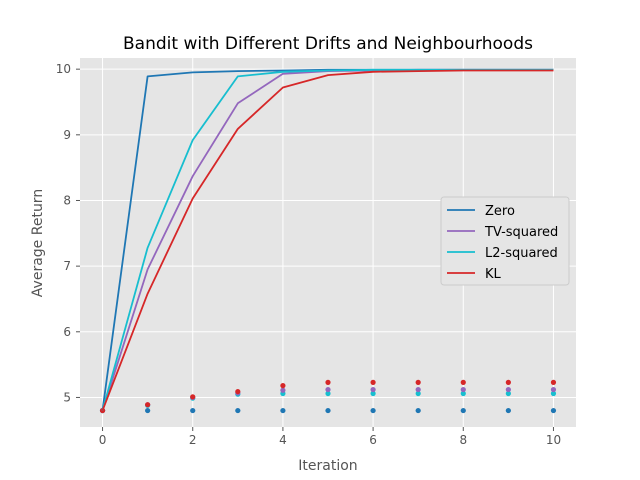  Describe the element at coordinates (67, 135) in the screenshot. I see `y-tick-label: 9` at that location.